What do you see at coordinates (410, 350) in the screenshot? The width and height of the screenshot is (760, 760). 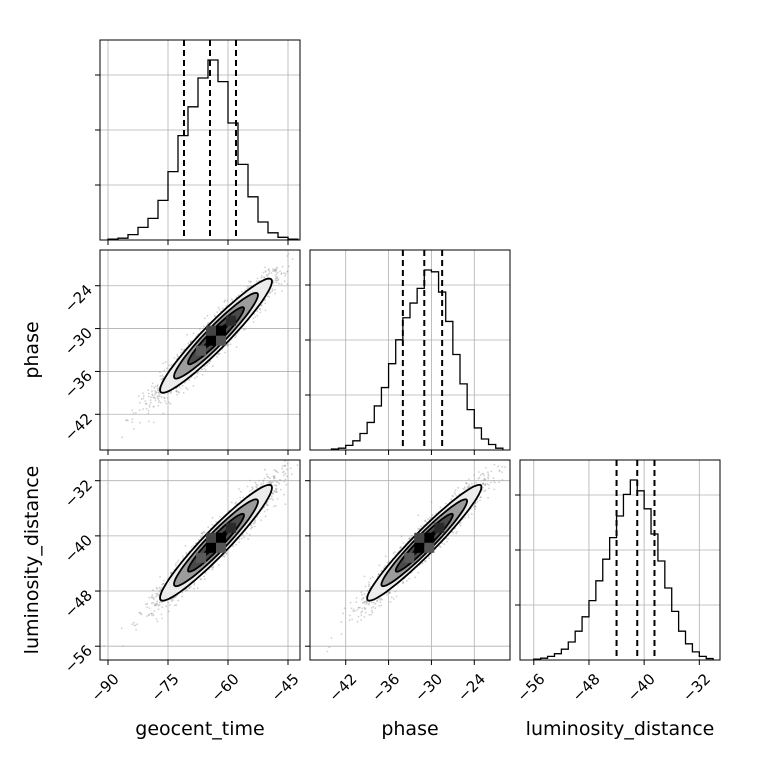 I see `panel-background` at bounding box center [410, 350].